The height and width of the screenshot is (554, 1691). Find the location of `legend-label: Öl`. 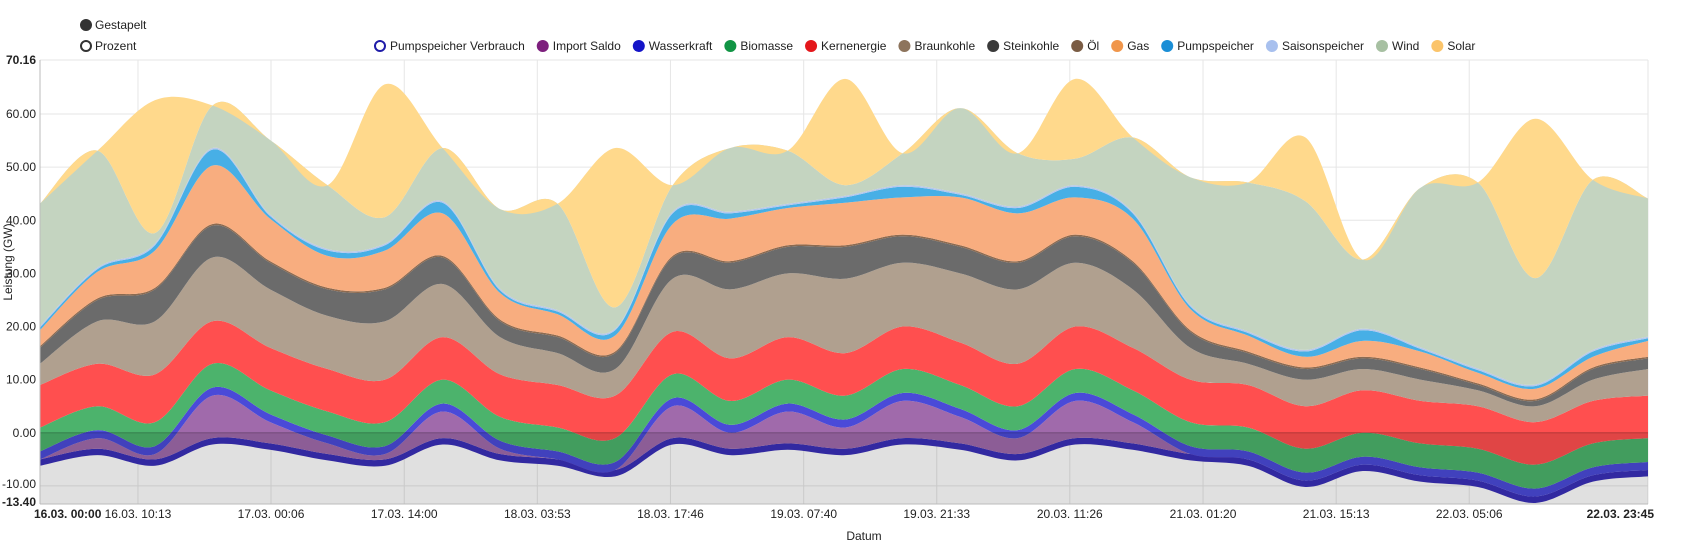

legend-label: Öl is located at coordinates (1093, 46).